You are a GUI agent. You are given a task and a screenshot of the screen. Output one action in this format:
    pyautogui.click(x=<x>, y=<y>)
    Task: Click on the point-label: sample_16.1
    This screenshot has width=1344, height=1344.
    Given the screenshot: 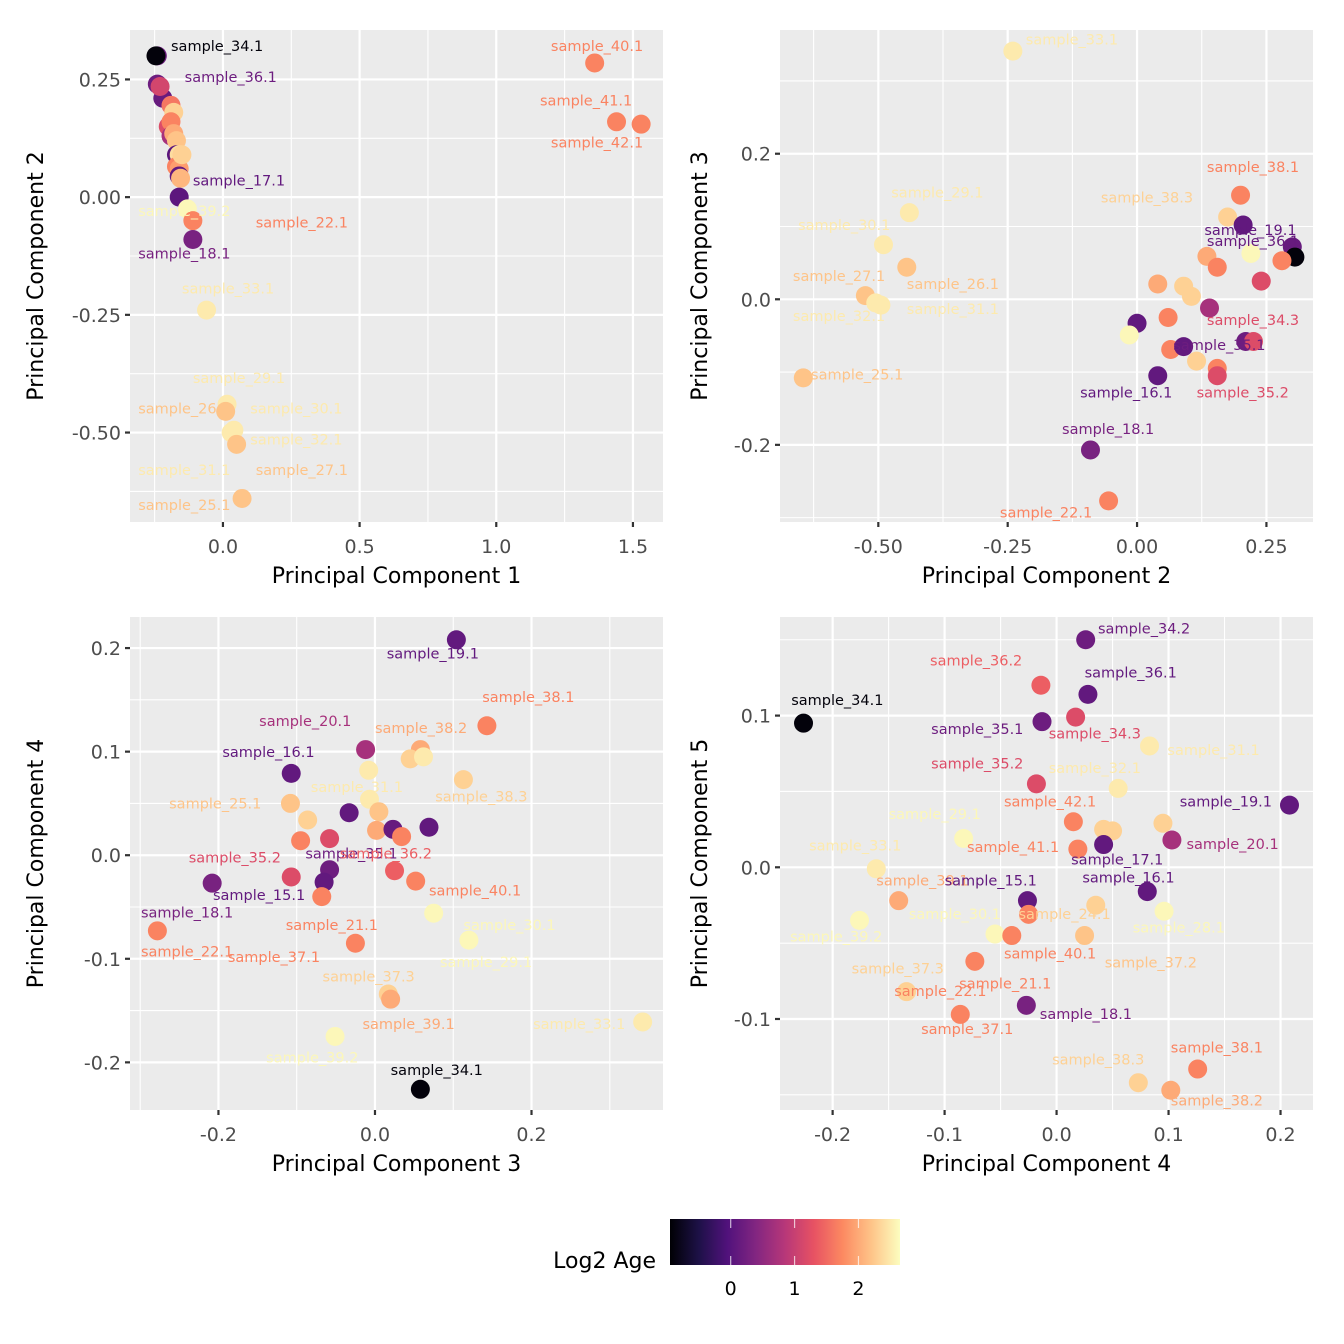 What is the action you would take?
    pyautogui.click(x=1128, y=878)
    